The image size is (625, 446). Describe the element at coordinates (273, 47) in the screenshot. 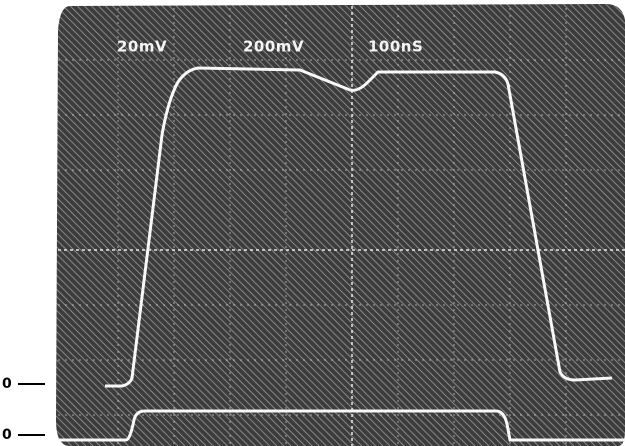

I see `readout-ch2: 200mV` at that location.